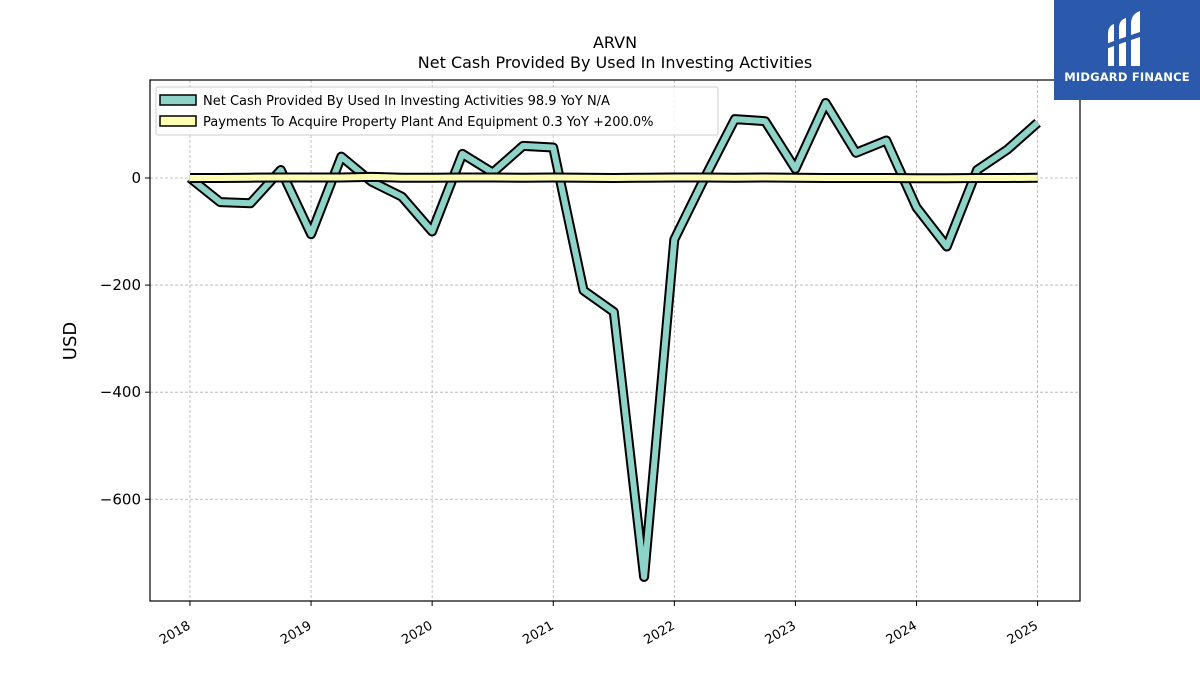 The width and height of the screenshot is (1200, 675). I want to click on y-tick-label: 0, so click(136, 178).